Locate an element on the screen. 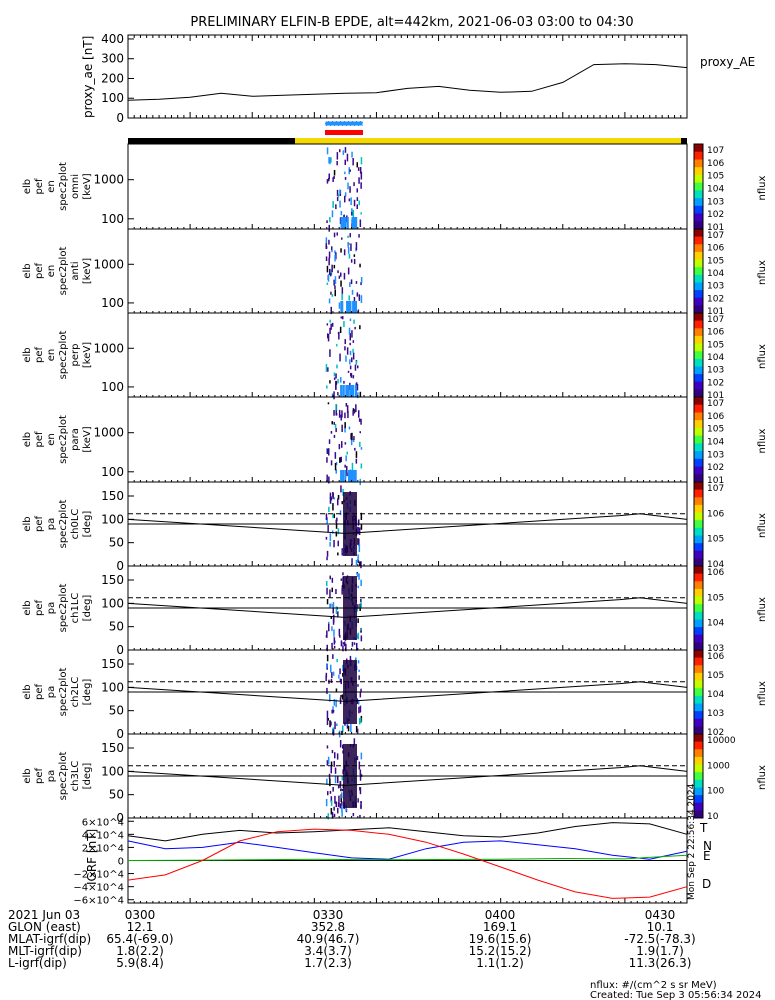 The image size is (775, 1000). ae-tick-label: 400 is located at coordinates (112, 39).